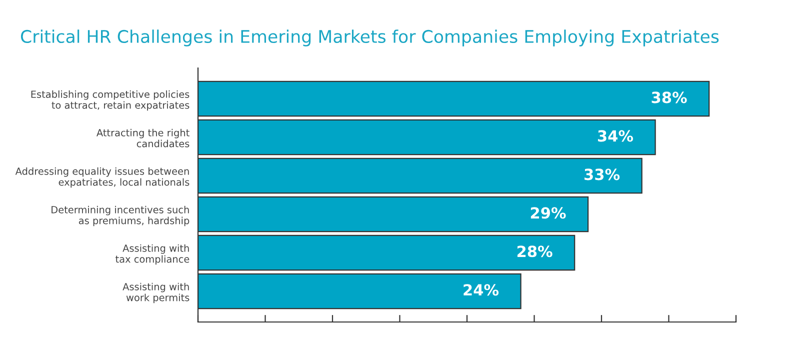 This screenshot has height=359, width=800. Describe the element at coordinates (616, 136) in the screenshot. I see `data-label: 34%` at that location.